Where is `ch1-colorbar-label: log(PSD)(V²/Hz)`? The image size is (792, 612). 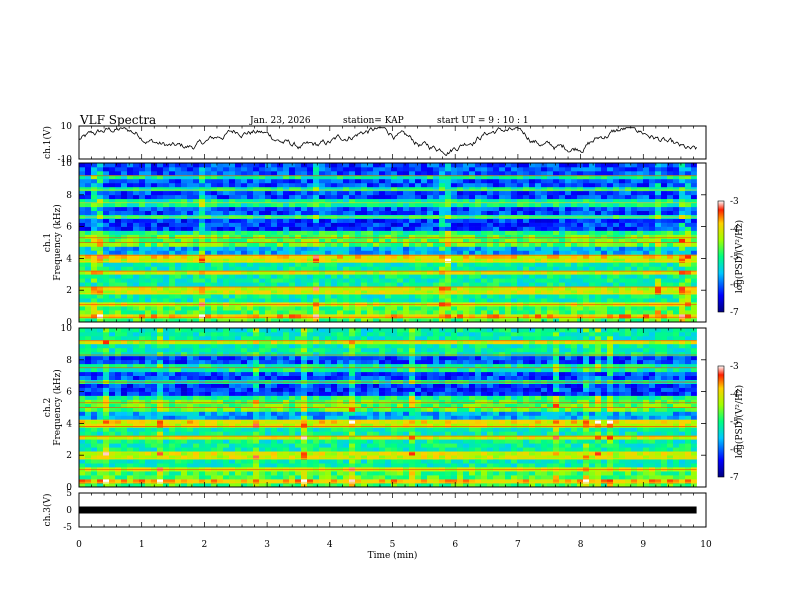 ch1-colorbar-label: log(PSD)(V²/Hz) is located at coordinates (739, 256).